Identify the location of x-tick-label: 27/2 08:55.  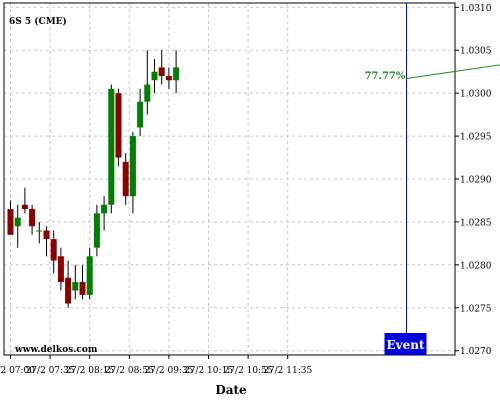
(129, 371).